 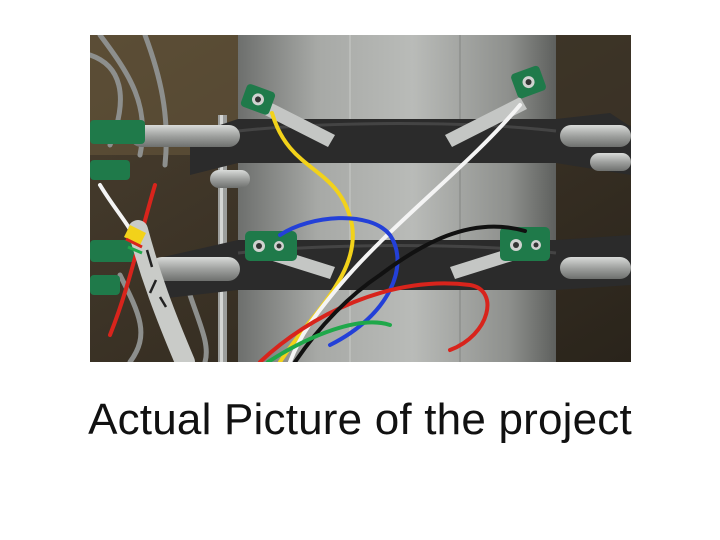 I want to click on black-wire, so click(x=410, y=293).